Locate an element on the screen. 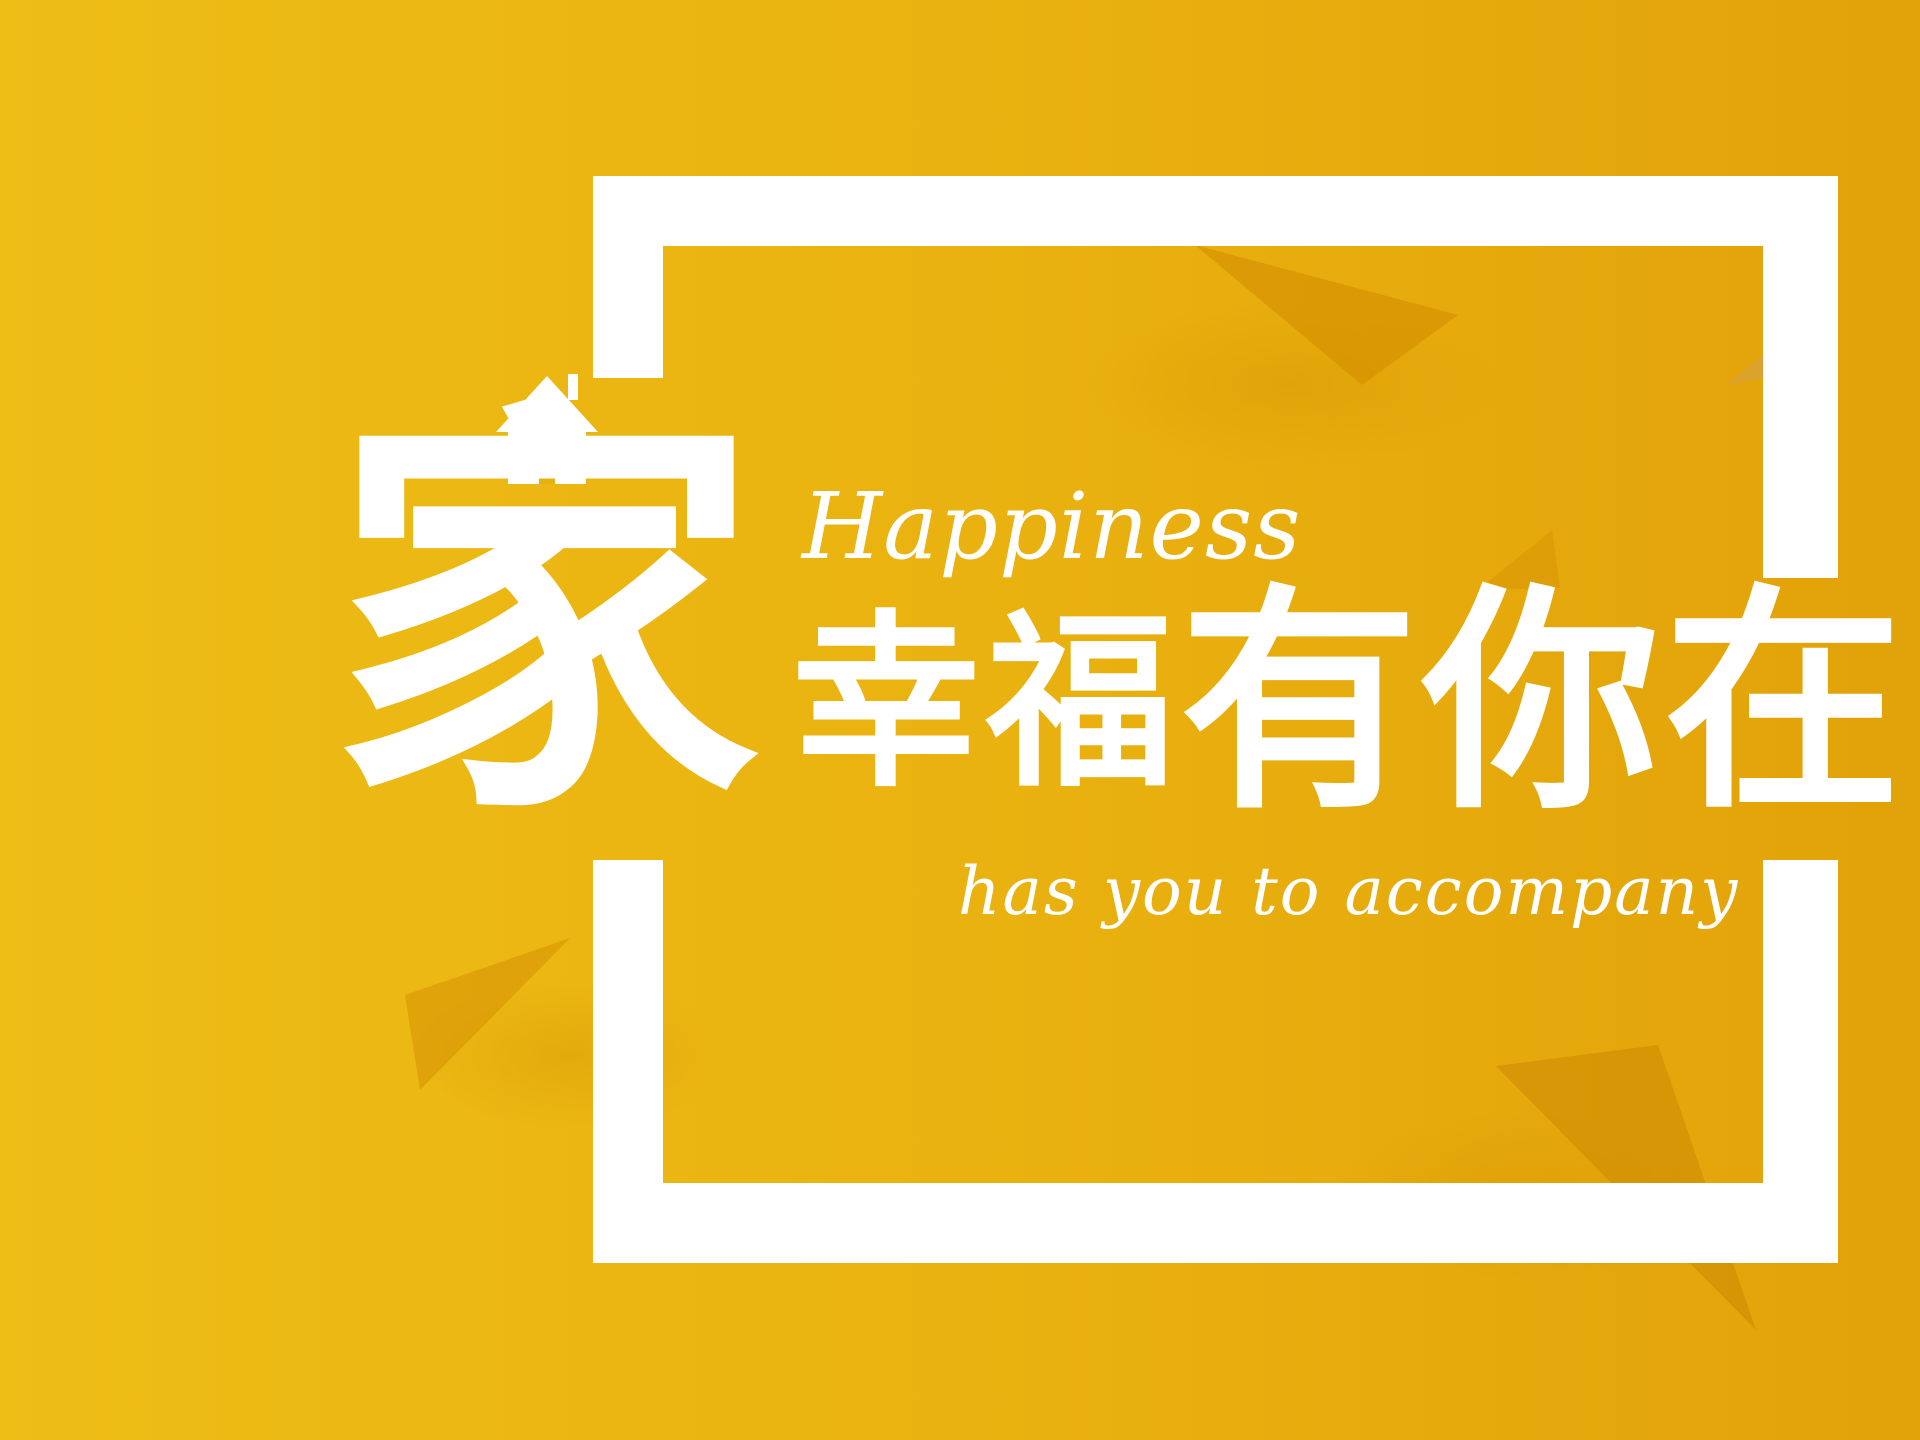 The height and width of the screenshot is (1440, 1920). script-tagline-bottom: has you to accompany is located at coordinates (1349, 891).